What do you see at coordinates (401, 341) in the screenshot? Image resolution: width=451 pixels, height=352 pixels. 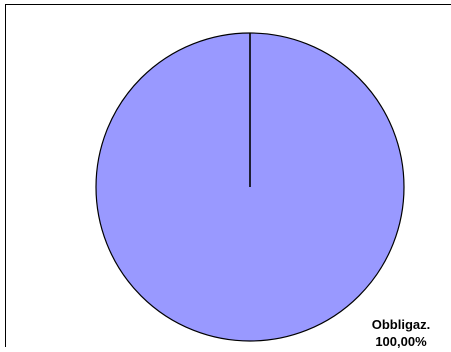 I see `slice-percent-label: 100,00%` at bounding box center [401, 341].